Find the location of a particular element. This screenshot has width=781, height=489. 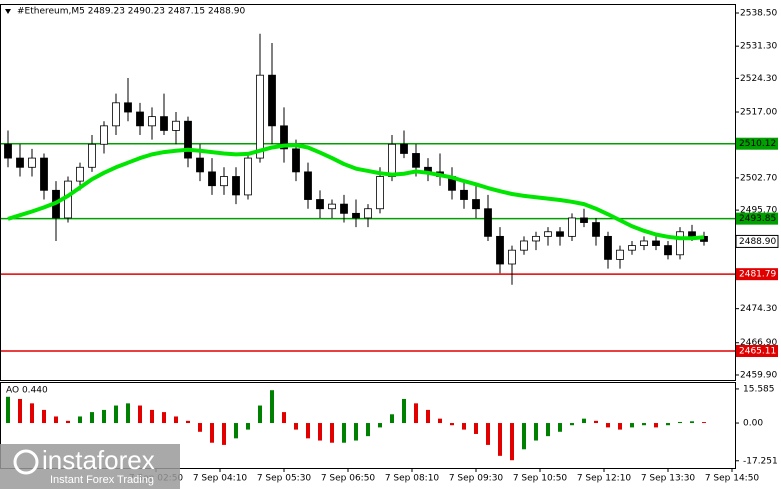

y-tick-label: 15.585 is located at coordinates (759, 389).